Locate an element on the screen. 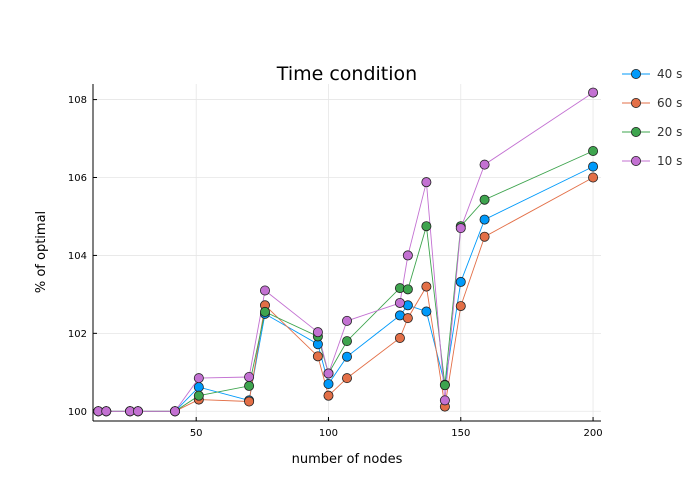 This screenshot has width=700, height=500. y-tick-label: 106 is located at coordinates (77, 178).